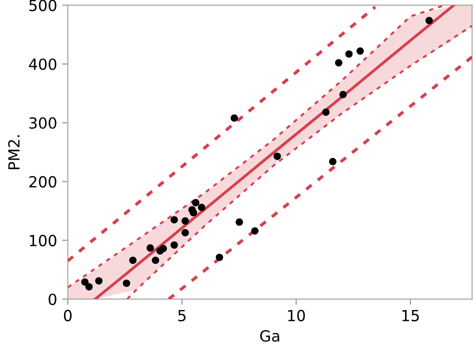 This screenshot has height=347, width=474. Describe the element at coordinates (296, 316) in the screenshot. I see `x-tick-label: 10` at that location.